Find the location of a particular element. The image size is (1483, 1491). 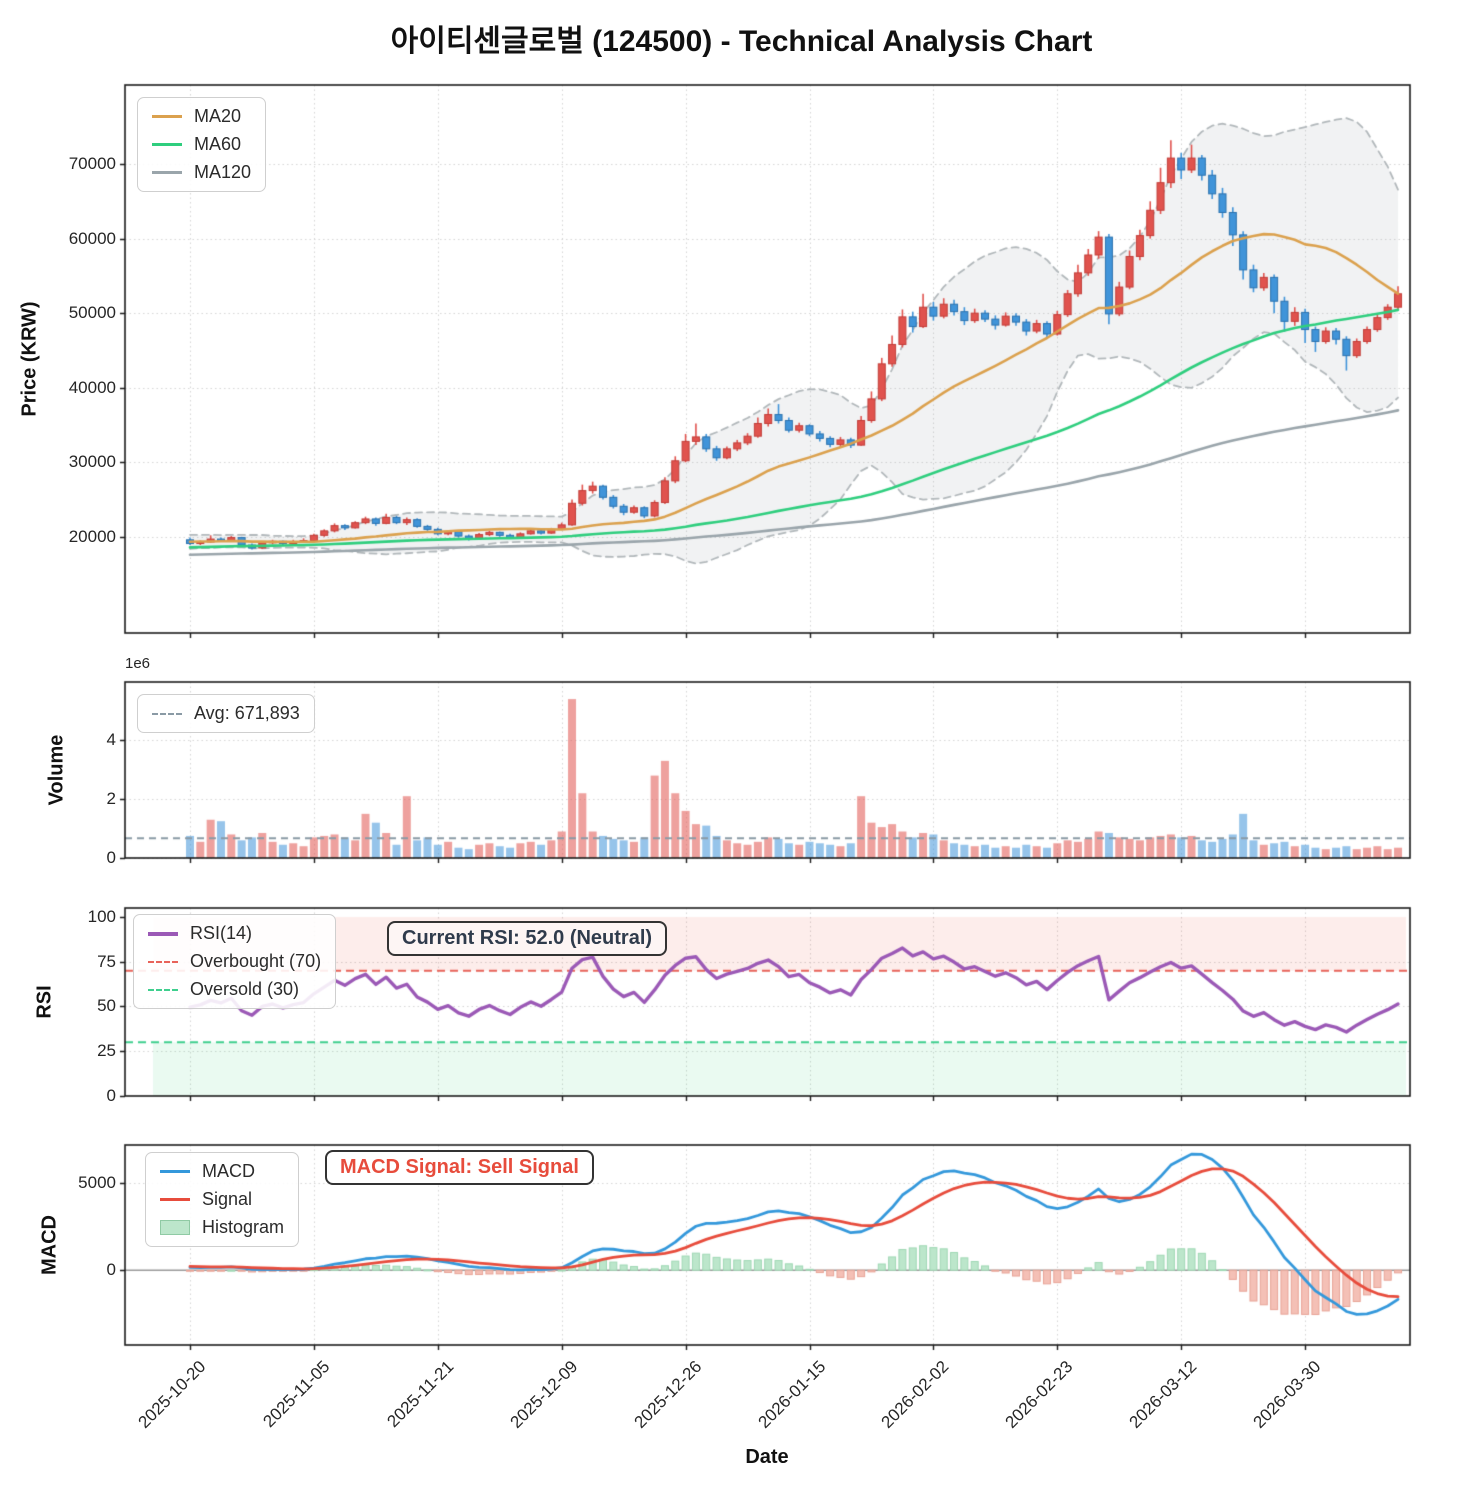

legend-item-volume-avg: Avg: 671,893 is located at coordinates (226, 713).